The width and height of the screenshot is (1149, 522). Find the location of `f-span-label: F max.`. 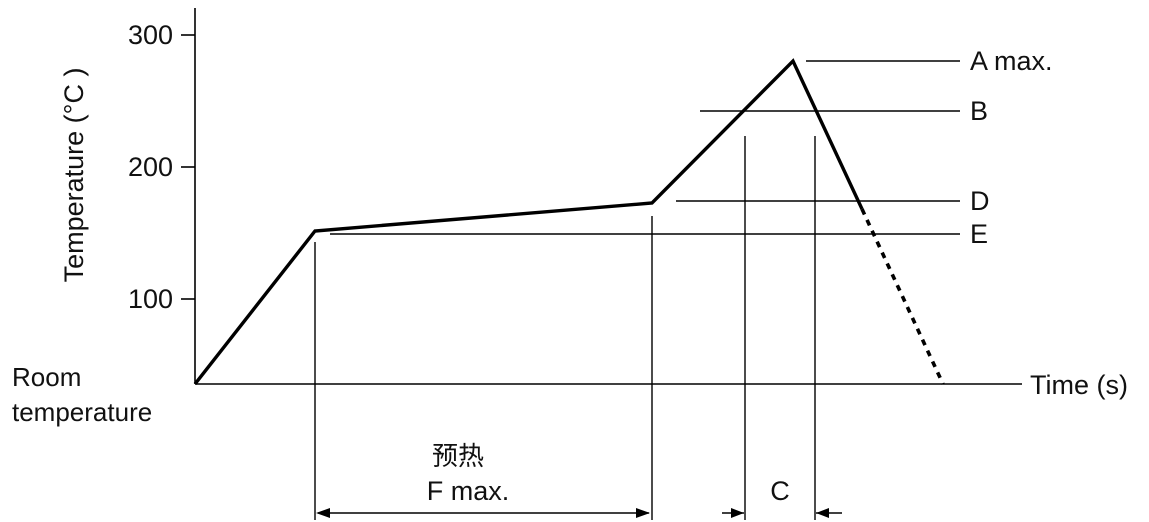

f-span-label: F max. is located at coordinates (468, 491).